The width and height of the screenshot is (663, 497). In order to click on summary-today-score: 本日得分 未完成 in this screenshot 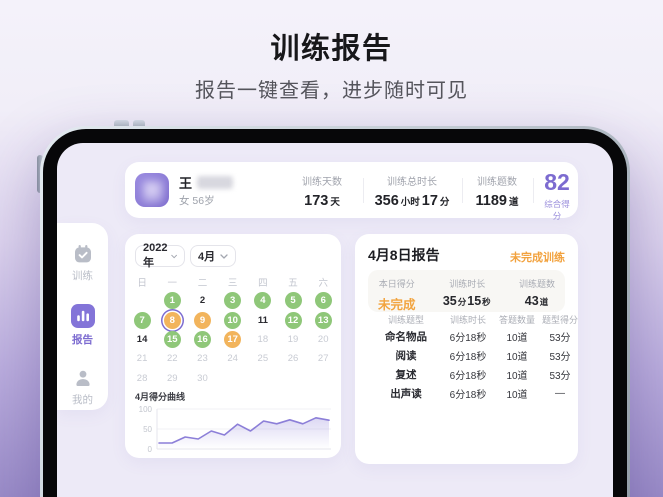, I will do `click(397, 295)`.